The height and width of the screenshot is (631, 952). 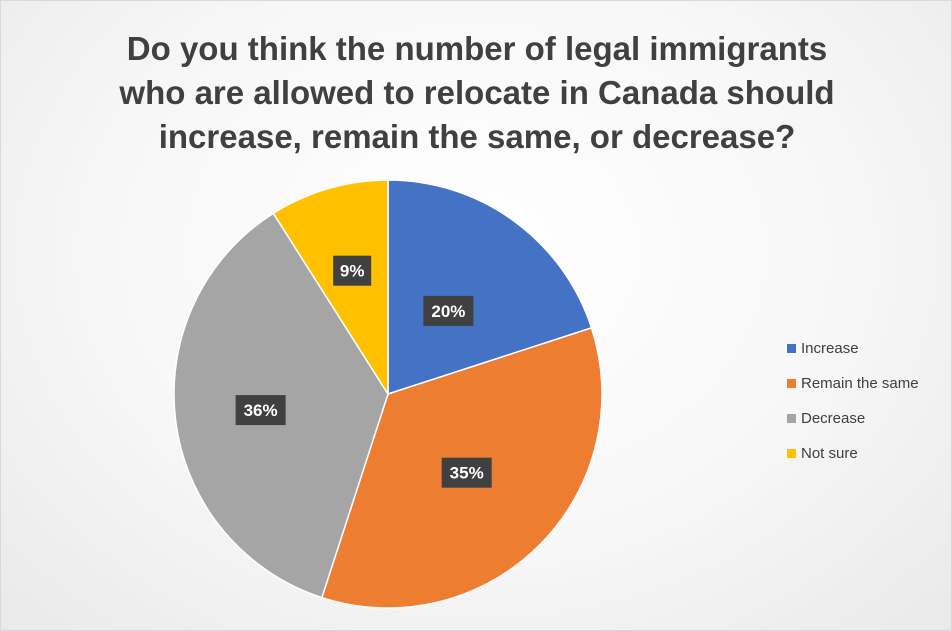 I want to click on data-label-box-remain, so click(x=466, y=472).